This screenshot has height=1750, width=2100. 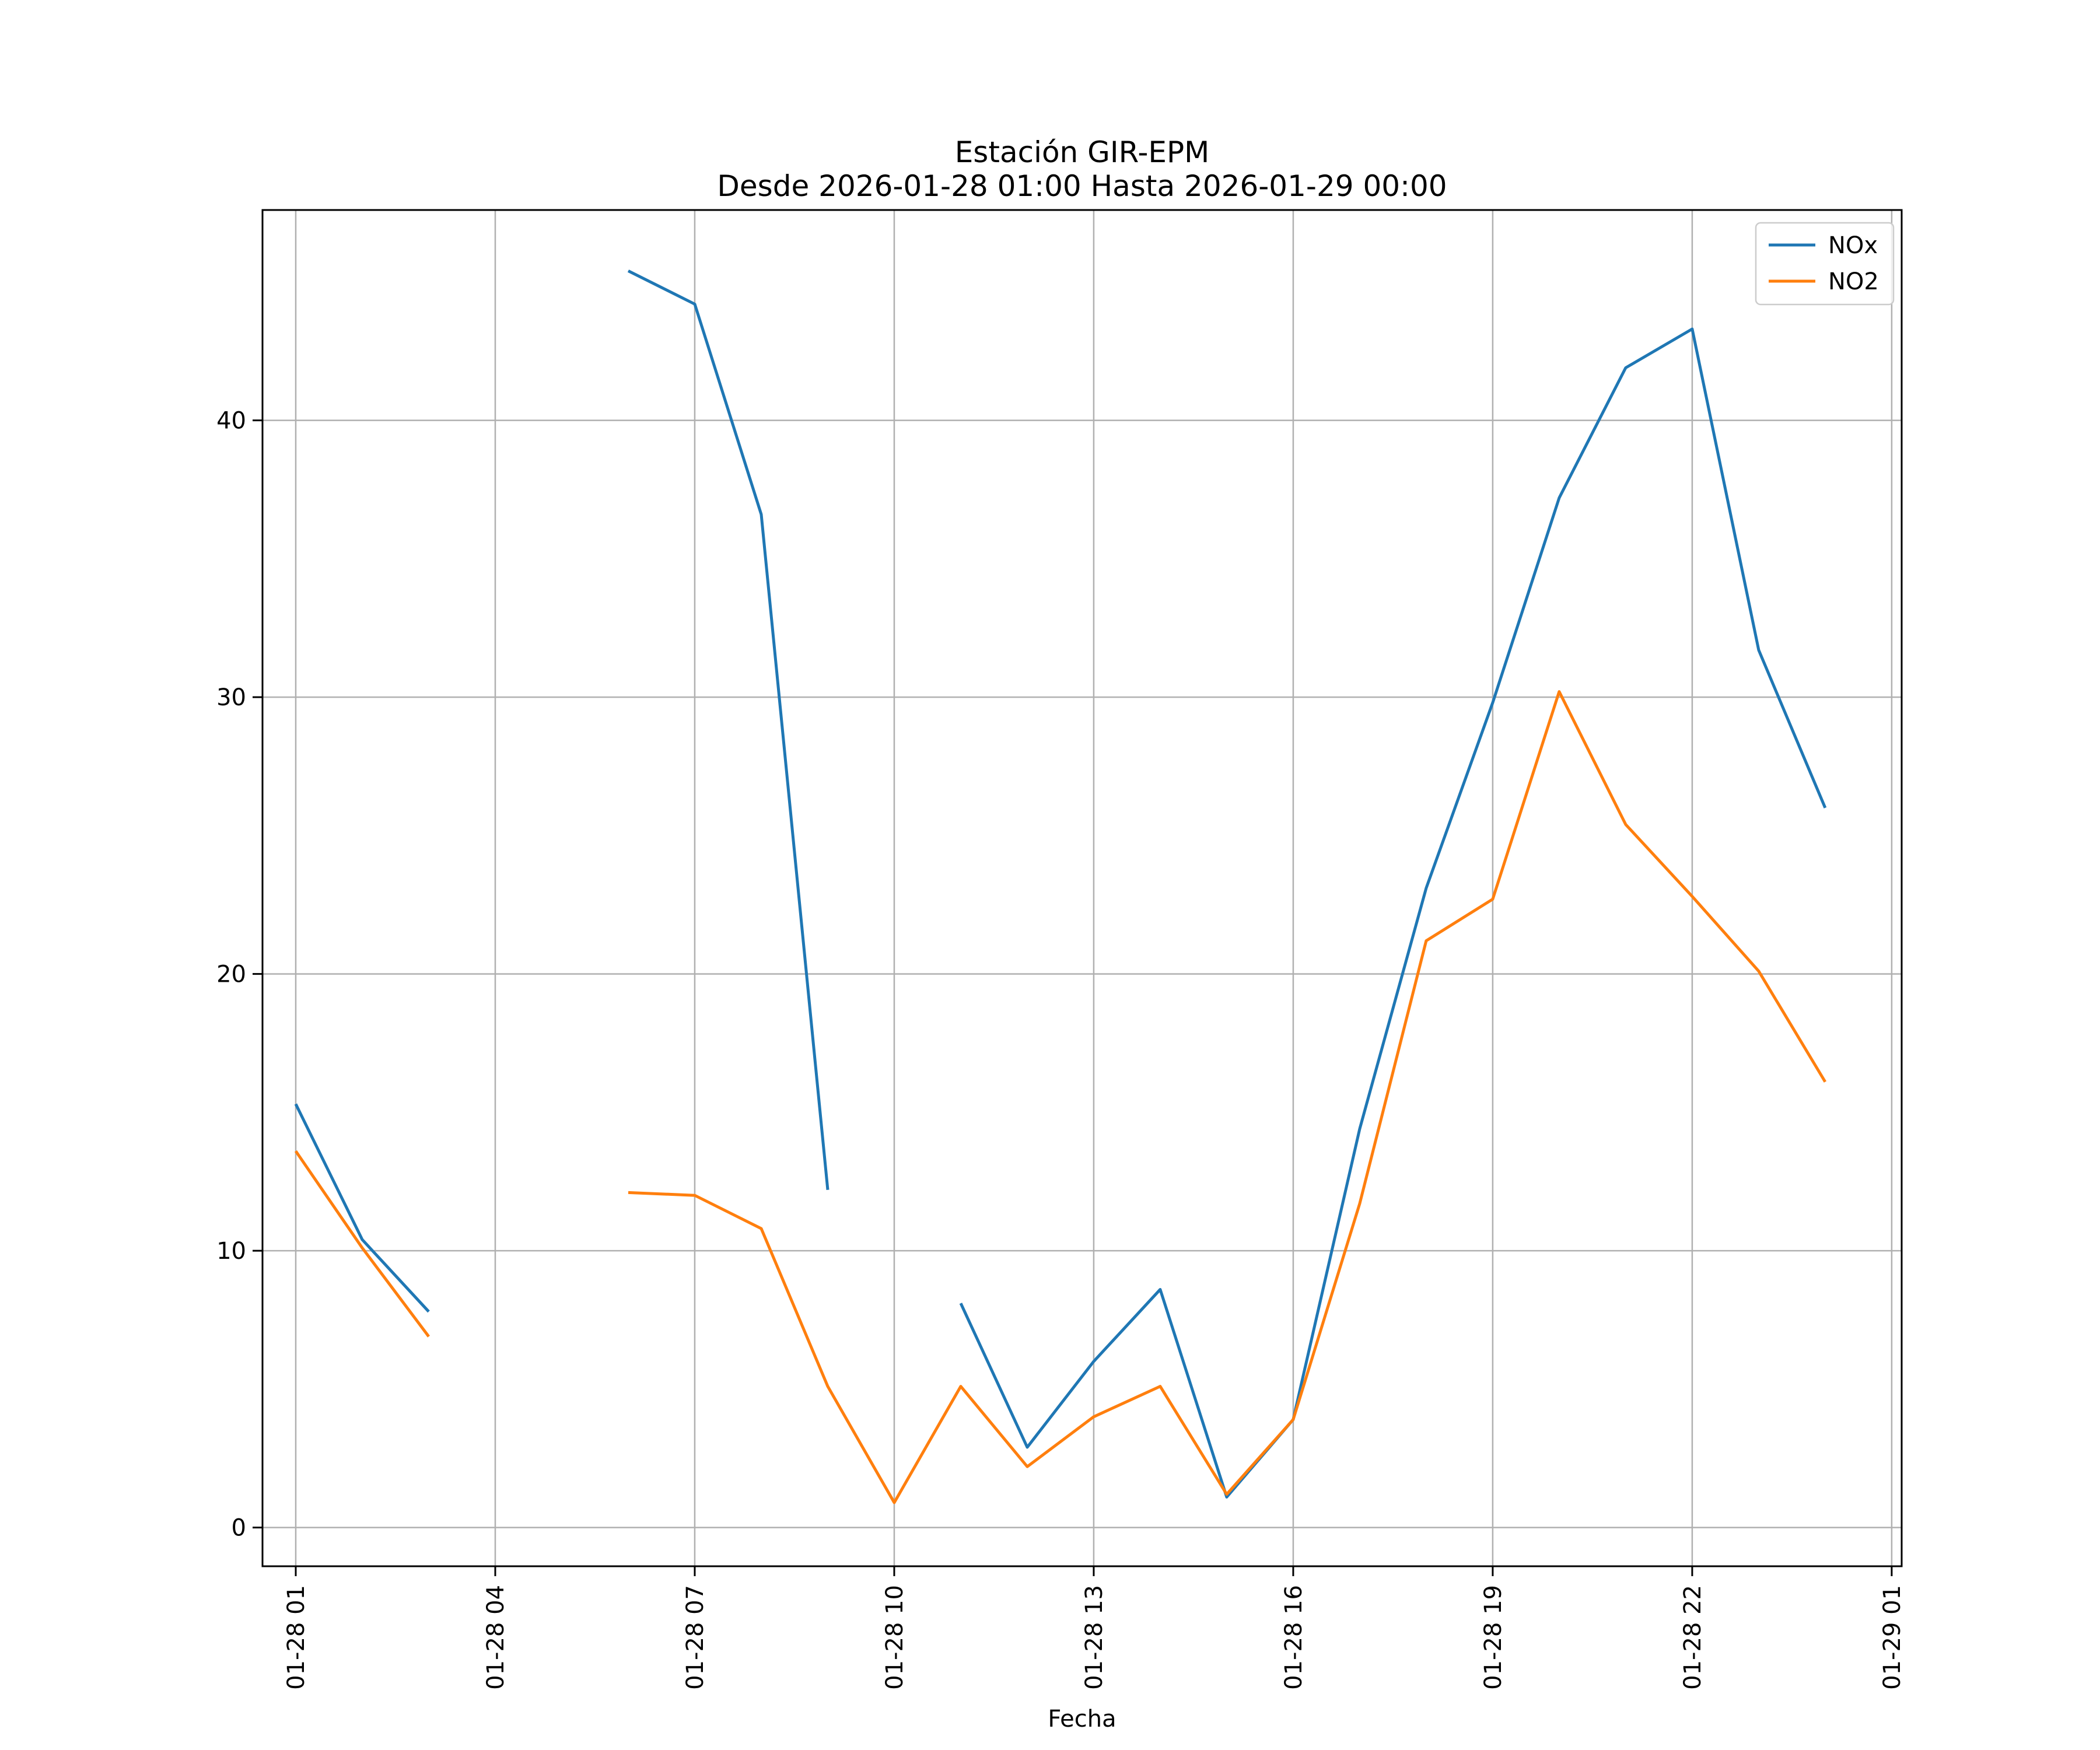 What do you see at coordinates (1692, 1637) in the screenshot?
I see `x-tick-label: 01-28 22` at bounding box center [1692, 1637].